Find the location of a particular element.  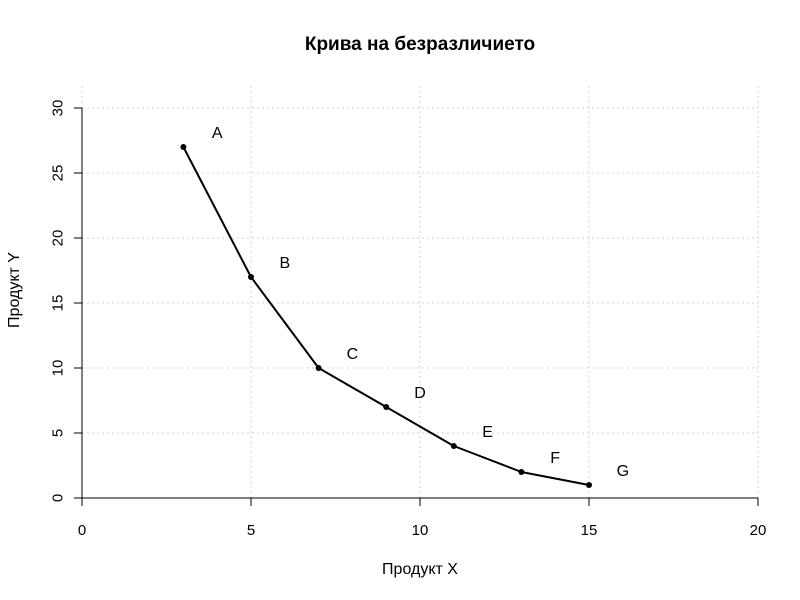

data-point-f is located at coordinates (521, 472).